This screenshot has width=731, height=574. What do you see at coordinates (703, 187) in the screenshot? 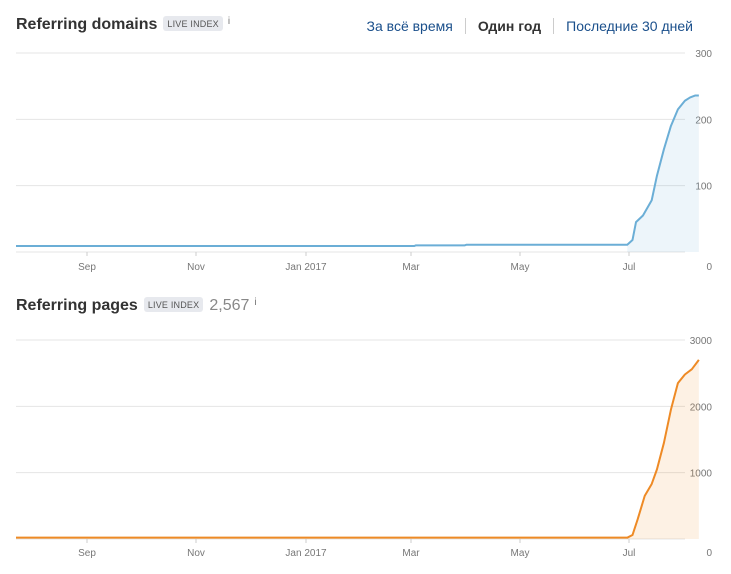
I see `y-tick-label: 100` at bounding box center [703, 187].